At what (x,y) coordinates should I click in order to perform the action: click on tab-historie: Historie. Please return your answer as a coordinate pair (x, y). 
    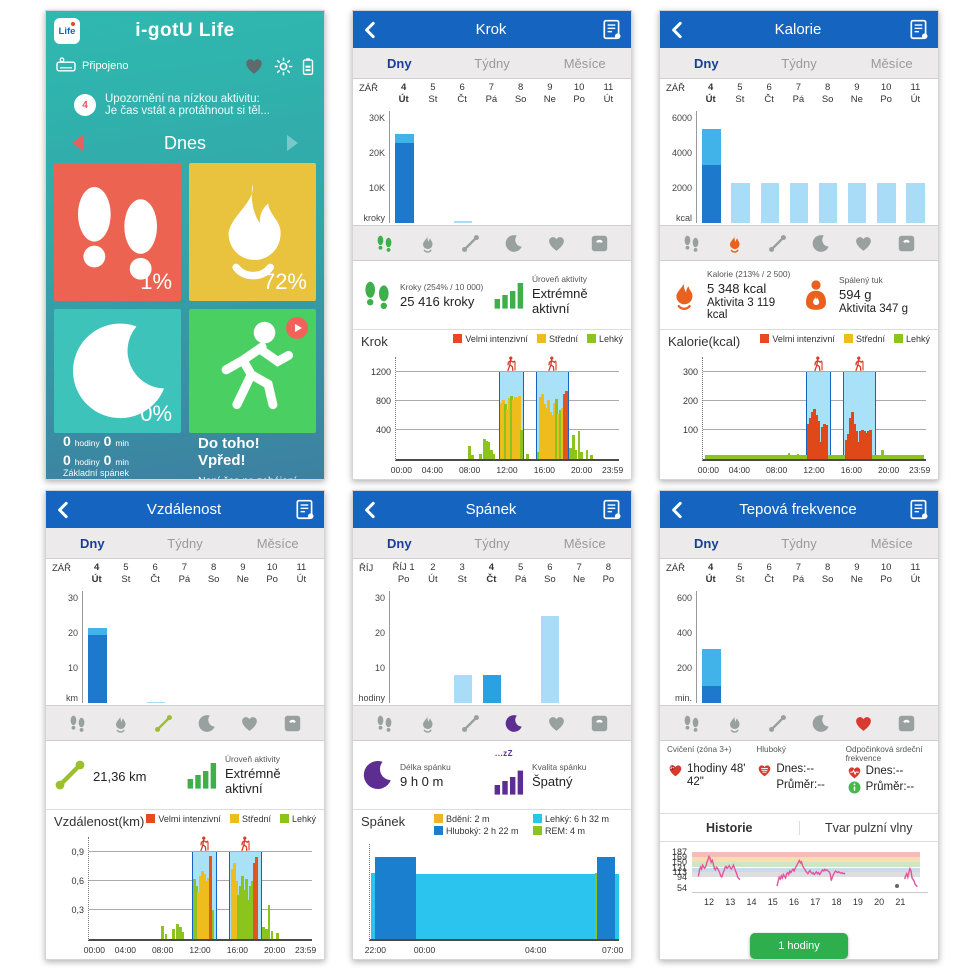
    Looking at the image, I should click on (730, 827).